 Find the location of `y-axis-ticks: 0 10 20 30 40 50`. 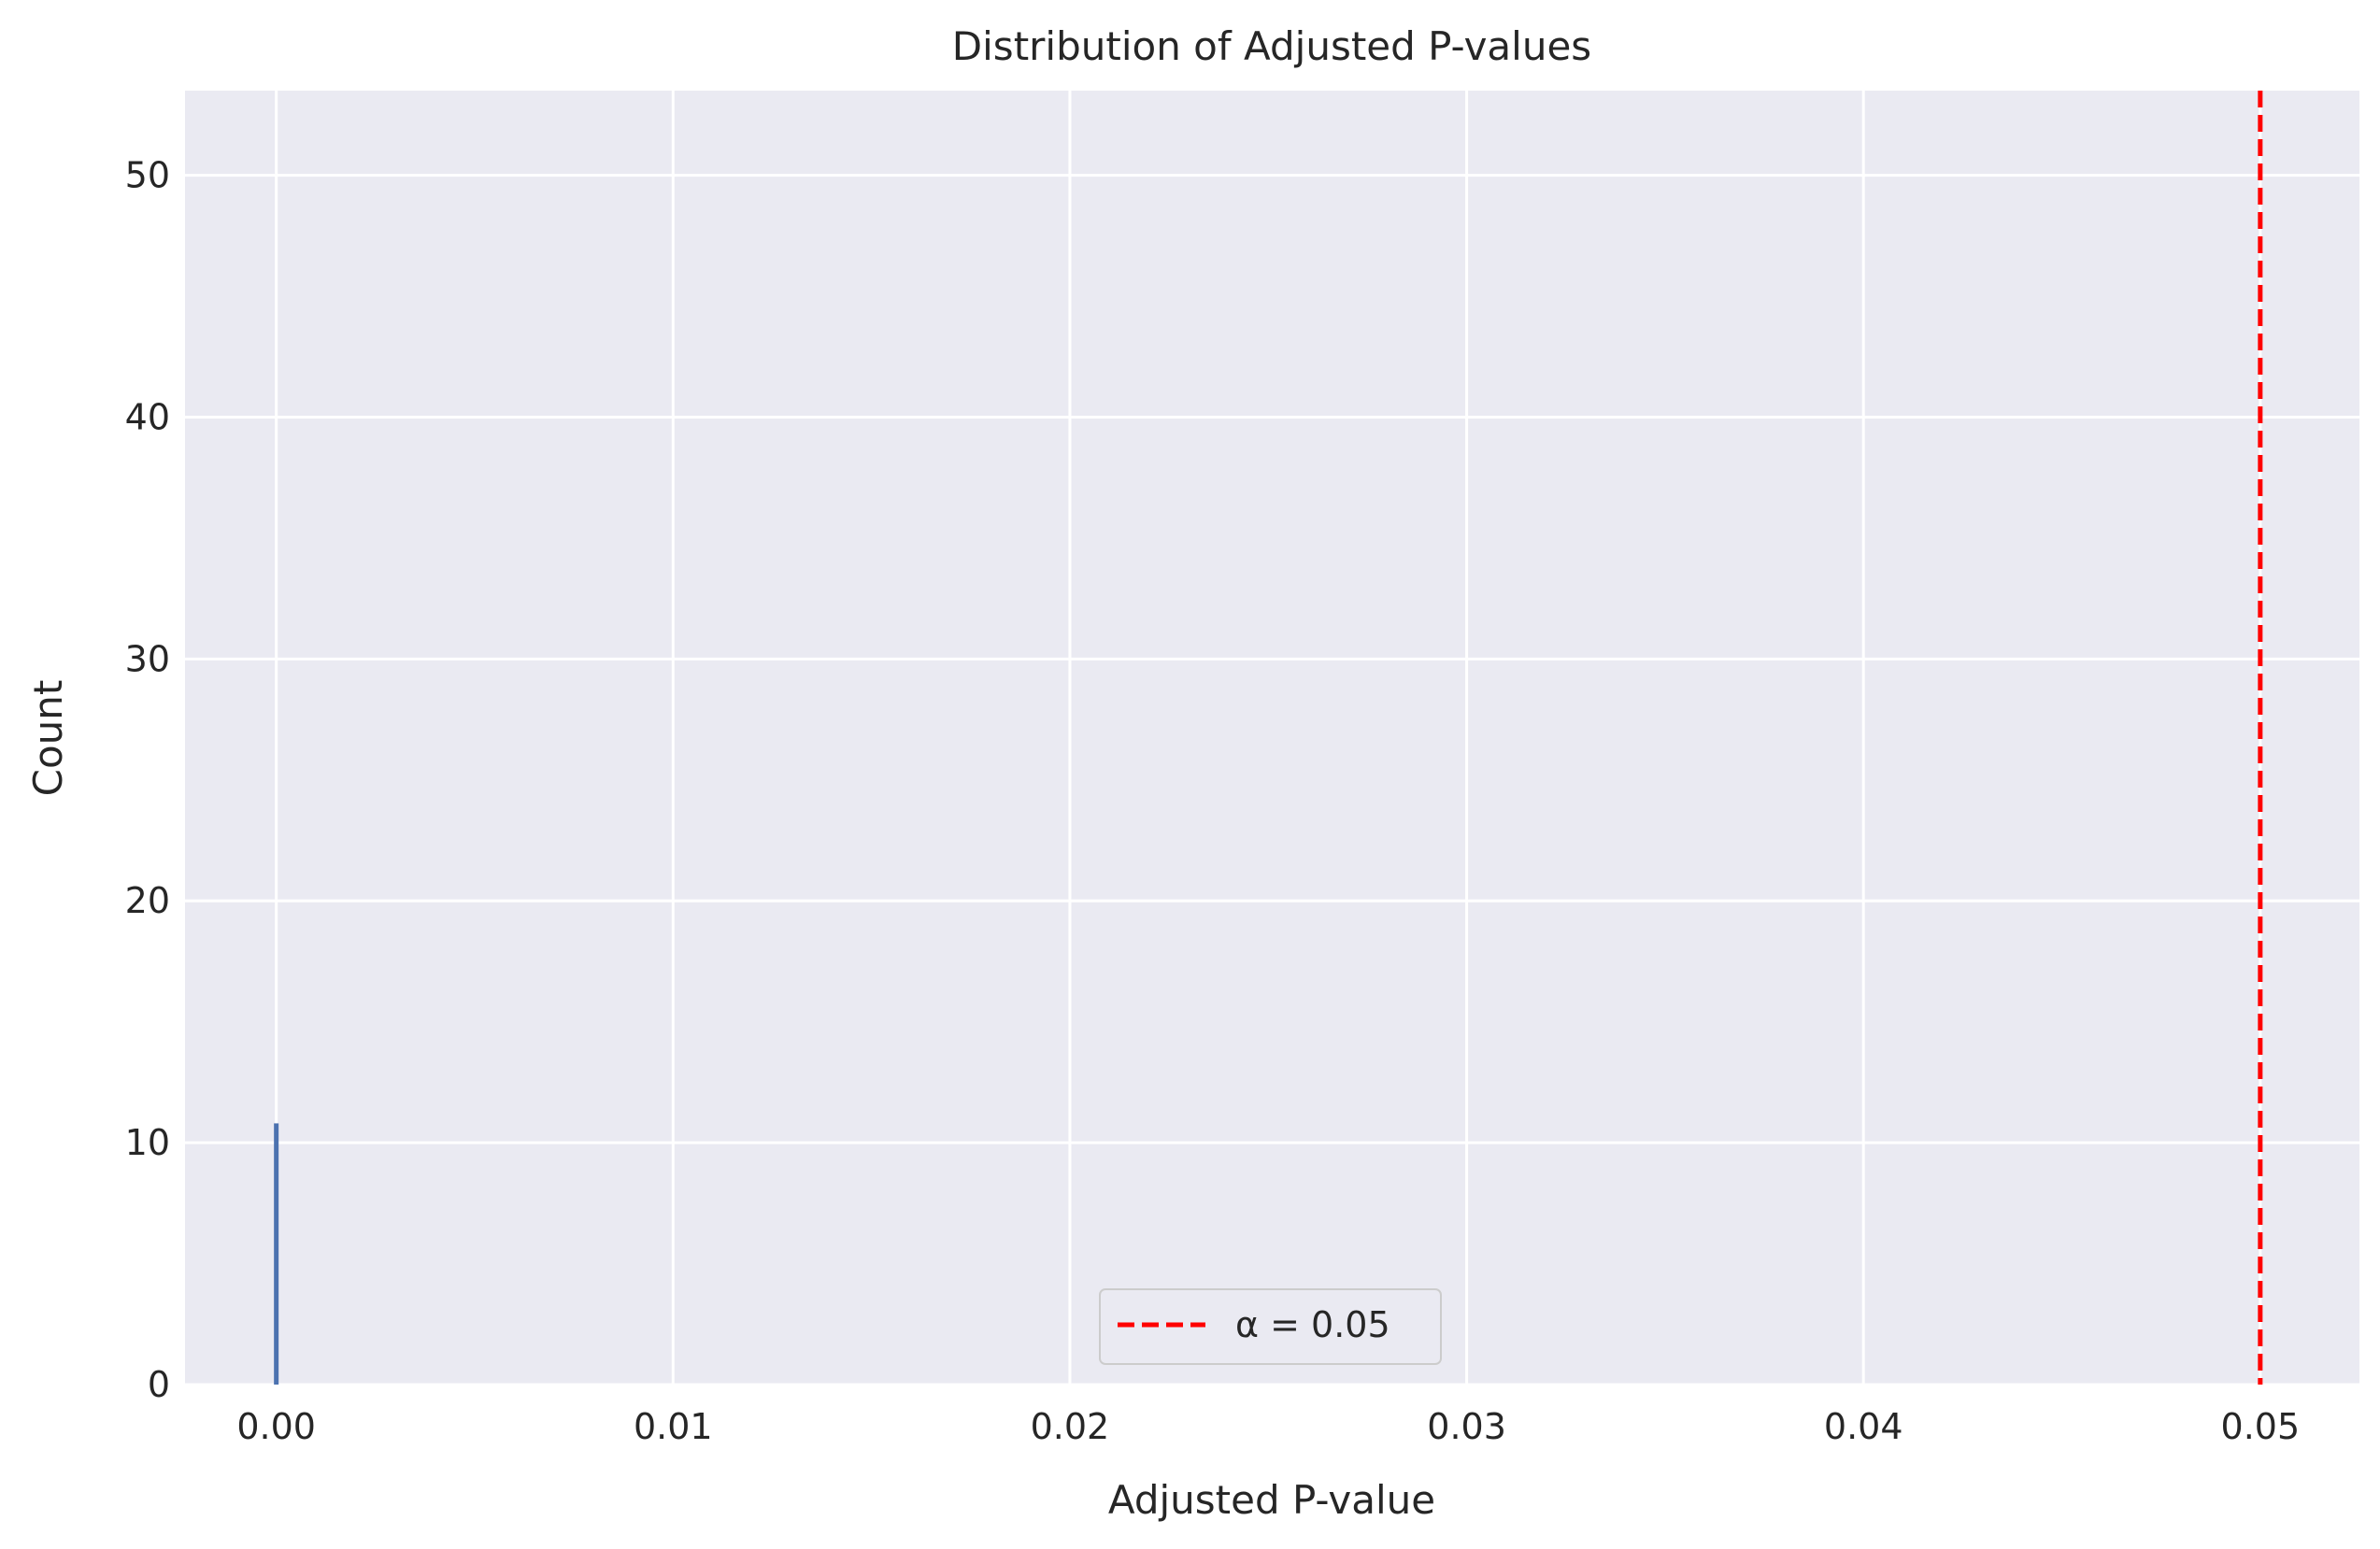

y-axis-ticks: 0 10 20 30 40 50 is located at coordinates (147, 780).